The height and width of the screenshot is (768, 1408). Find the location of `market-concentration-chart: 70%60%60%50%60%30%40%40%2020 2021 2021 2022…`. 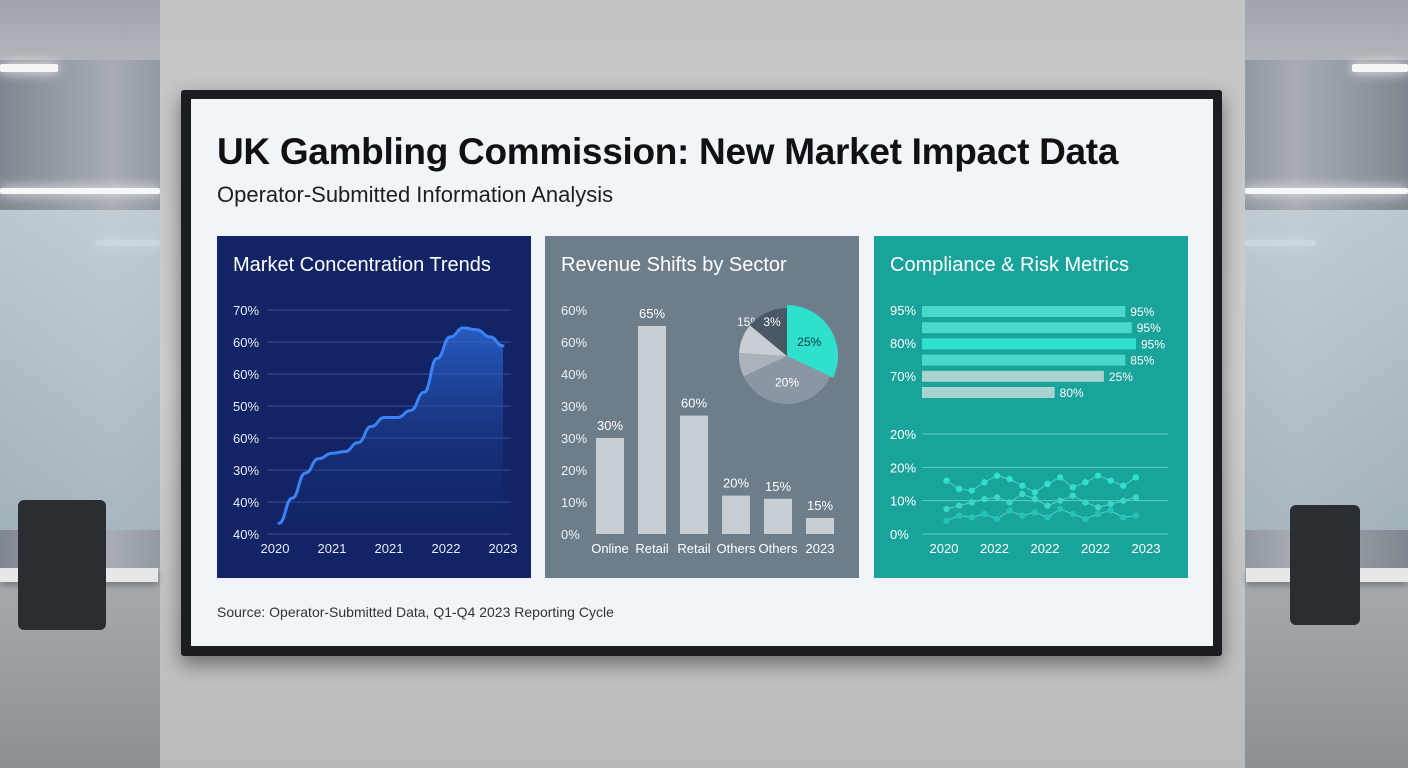

market-concentration-chart: 70%60%60%50%60%30%40%40%2020 2021 2021 2022… is located at coordinates (375, 429).